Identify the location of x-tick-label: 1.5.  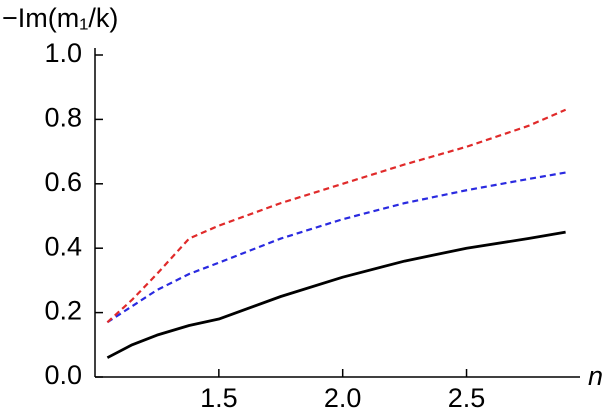
(219, 398).